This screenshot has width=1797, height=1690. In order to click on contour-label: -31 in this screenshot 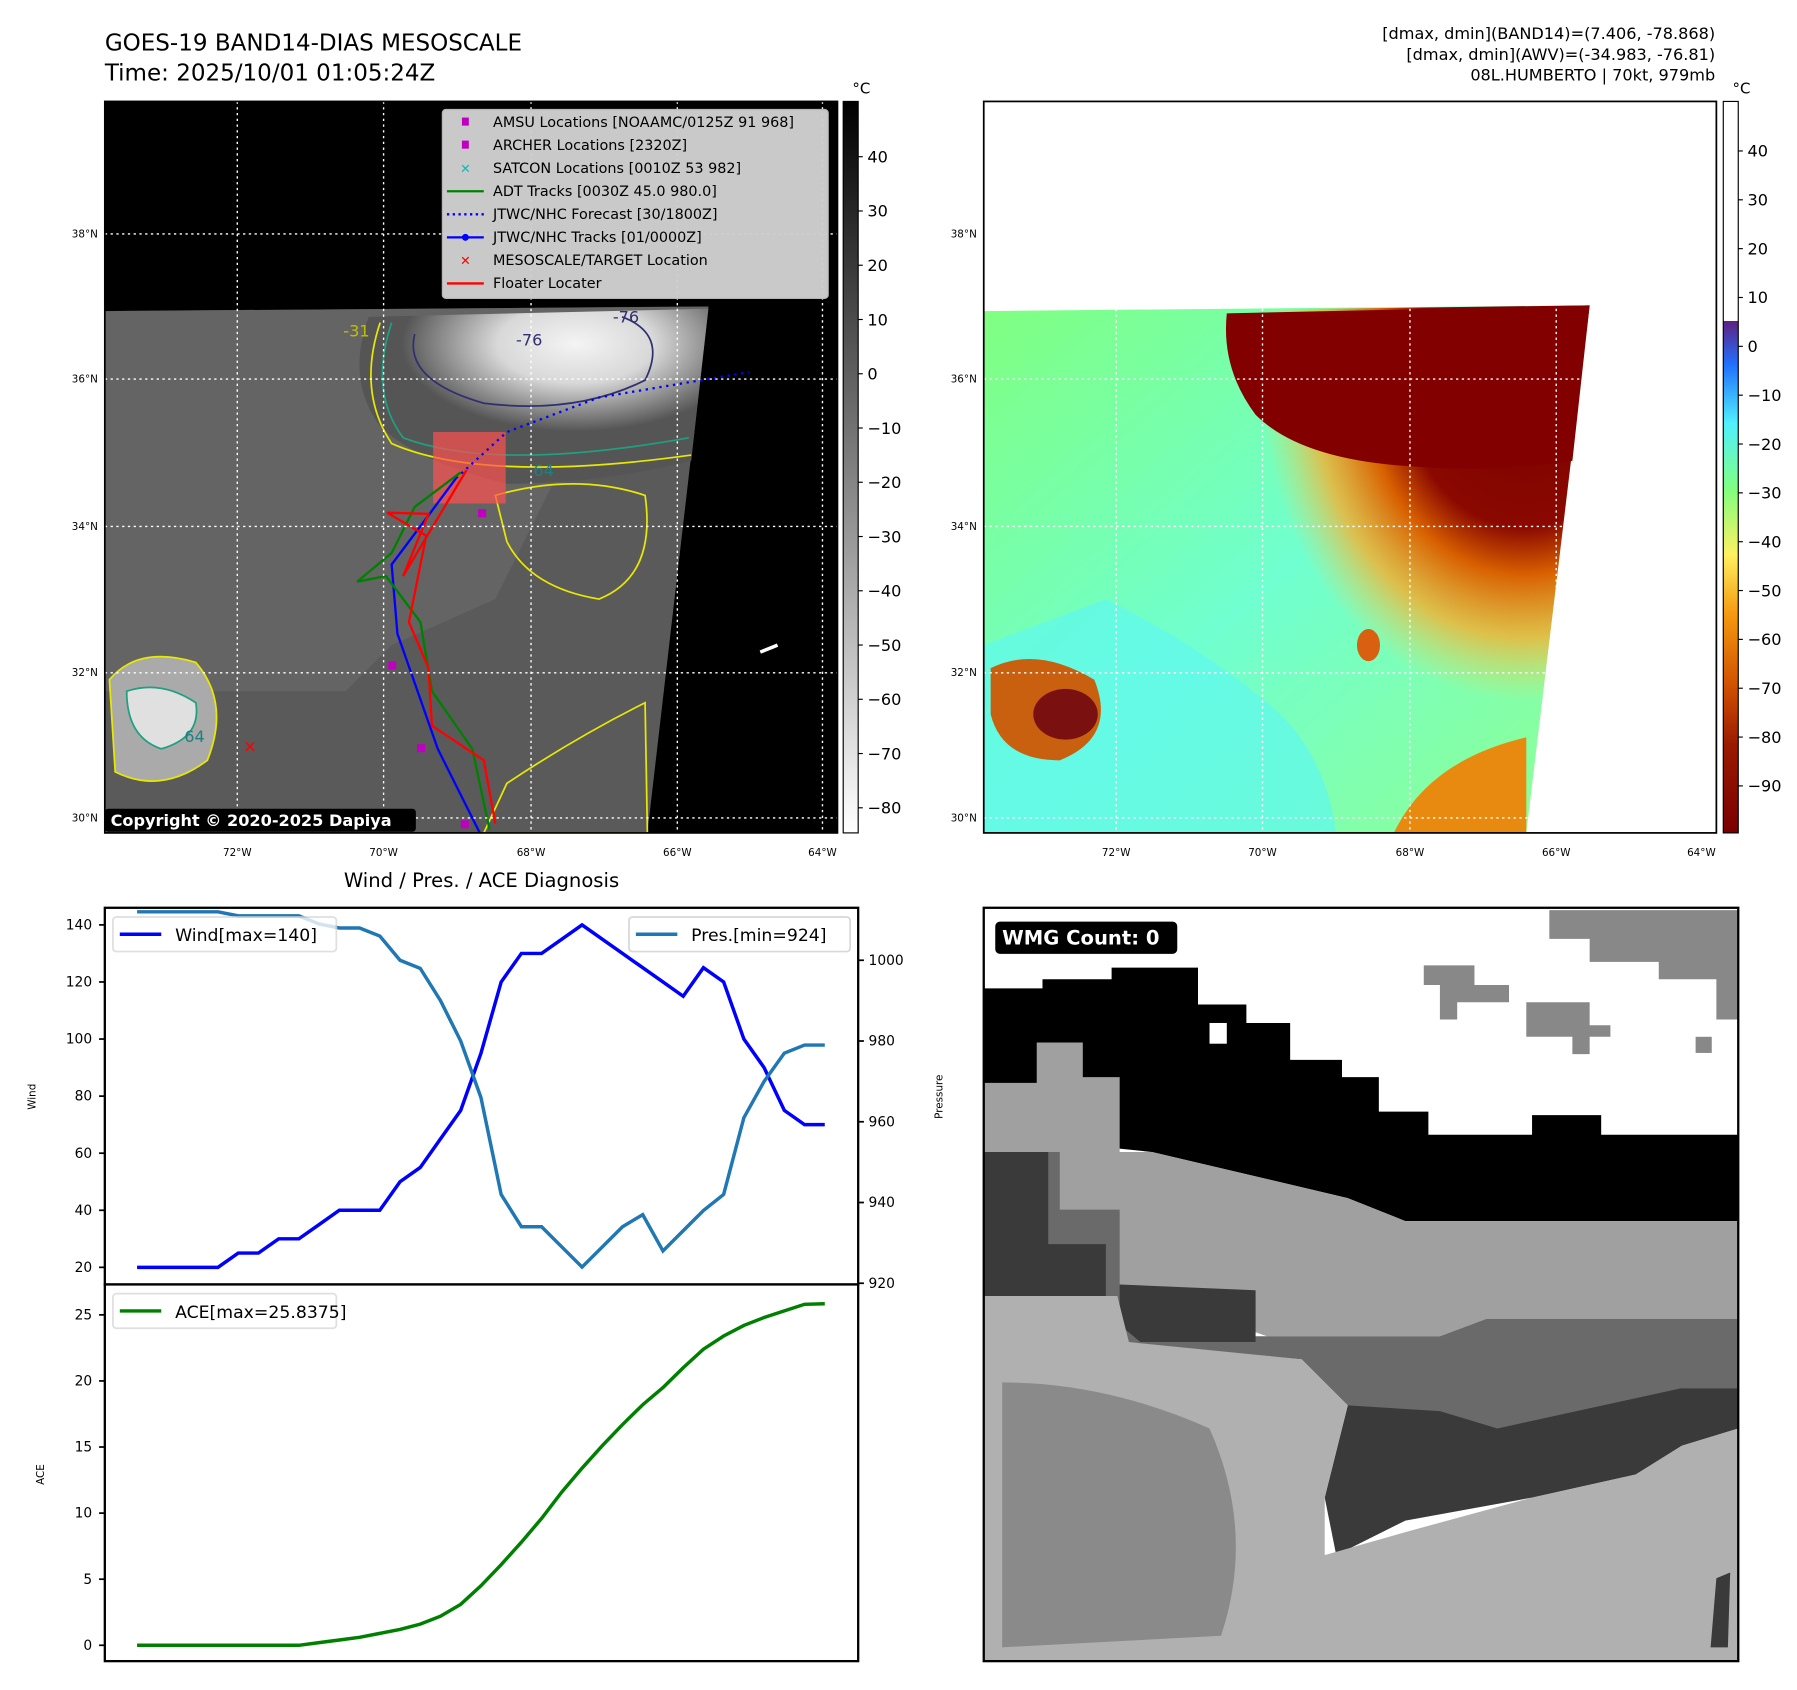, I will do `click(356, 330)`.